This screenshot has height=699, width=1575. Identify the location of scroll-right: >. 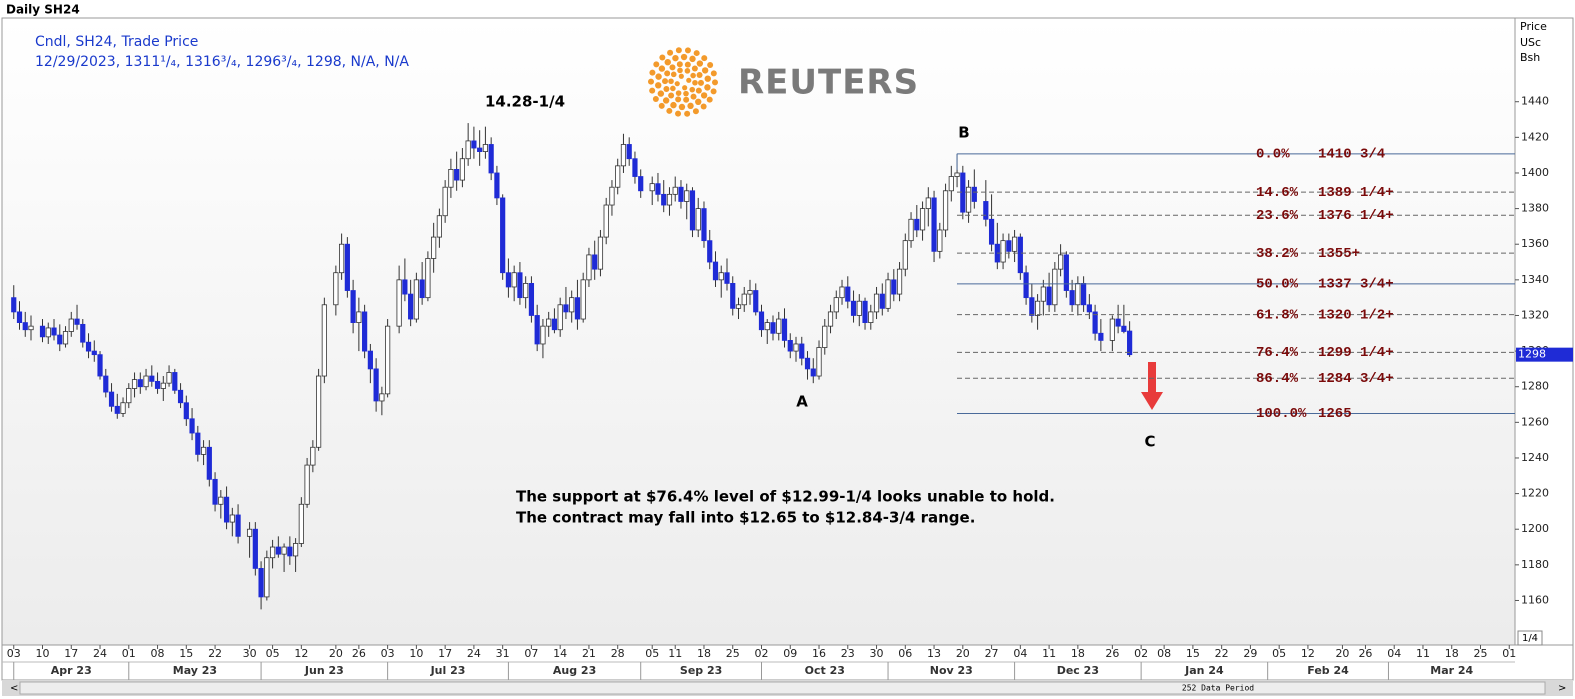
(1562, 688).